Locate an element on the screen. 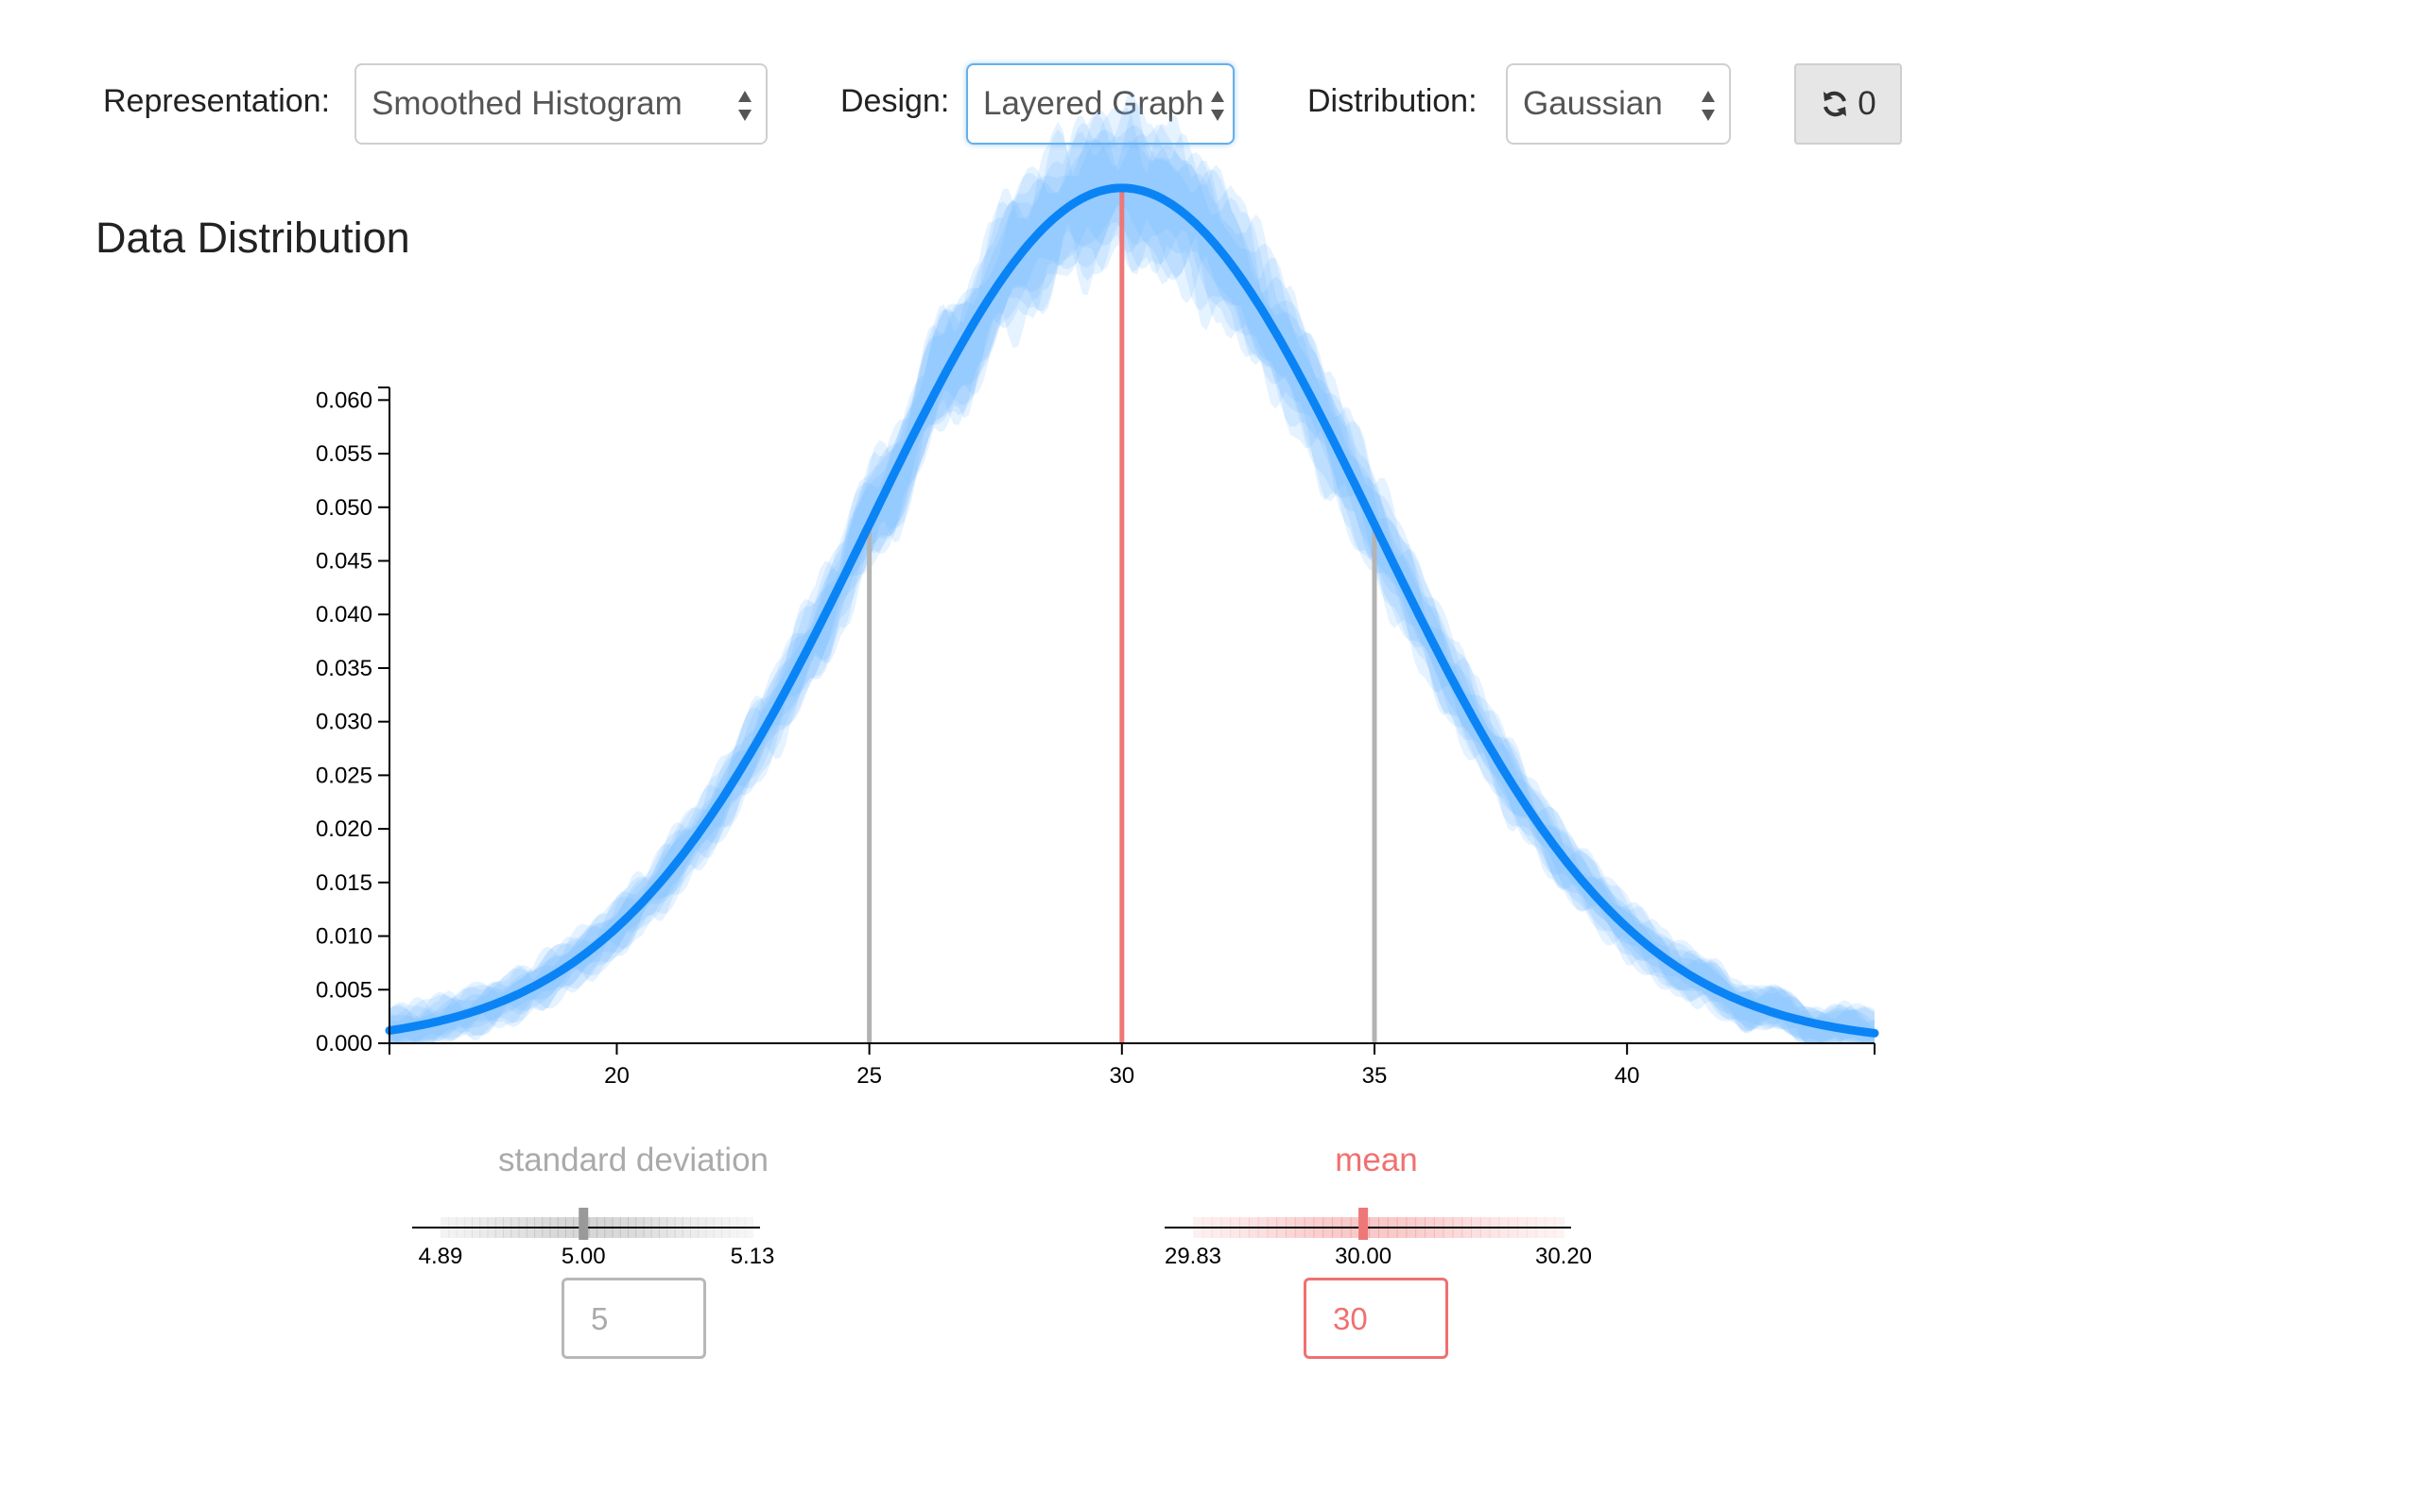 This screenshot has width=2420, height=1512. representation-select: Smoothed Histogram is located at coordinates (561, 104).